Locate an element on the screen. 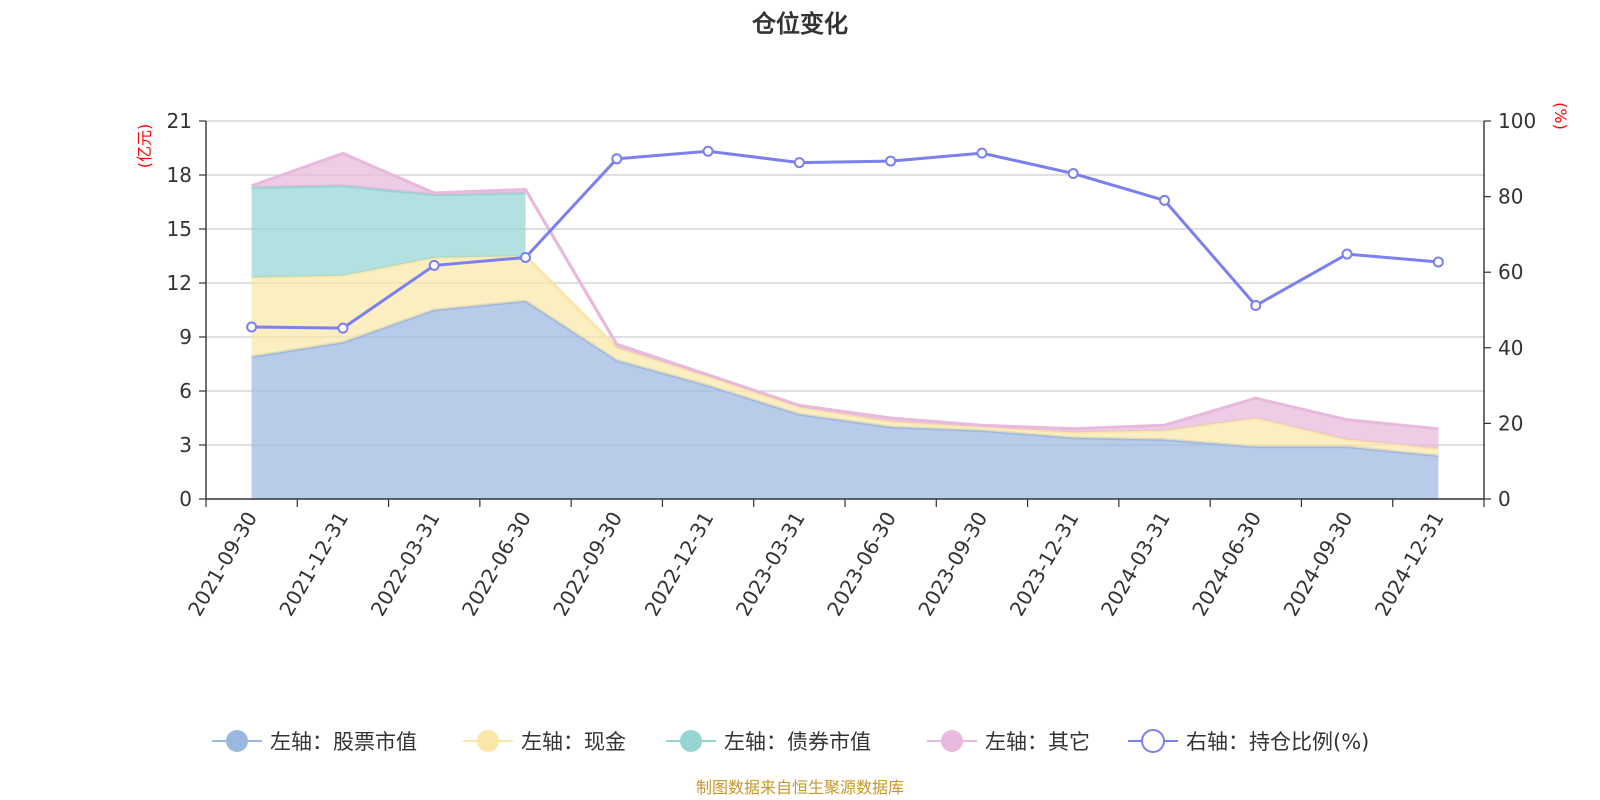 This screenshot has height=800, width=1600. x-tick-label: 2022-09-30 is located at coordinates (587, 564).